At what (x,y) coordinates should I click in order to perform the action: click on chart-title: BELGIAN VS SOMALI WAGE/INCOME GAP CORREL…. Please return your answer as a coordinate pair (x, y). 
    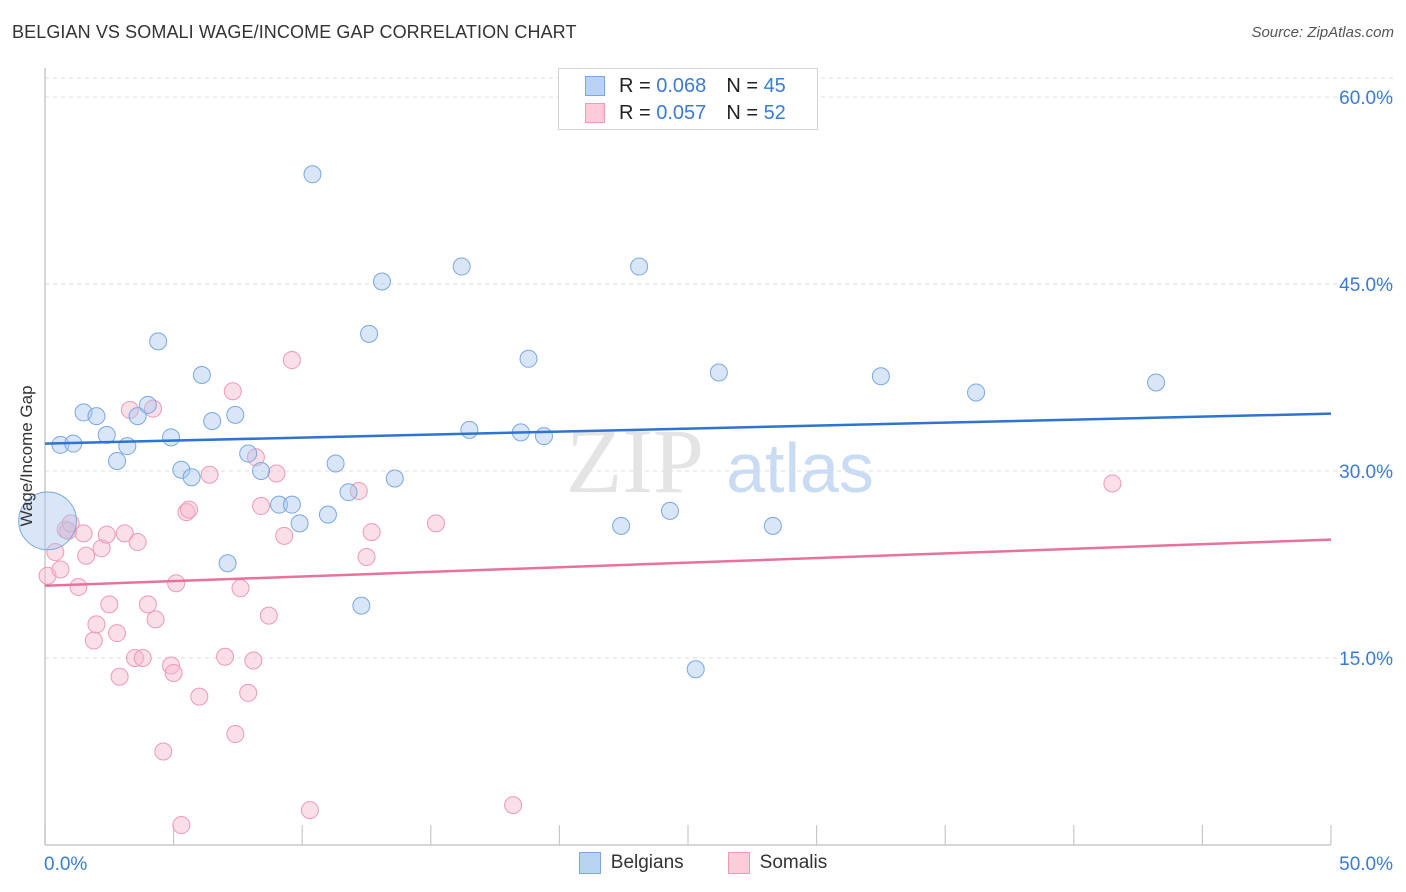
    Looking at the image, I should click on (294, 32).